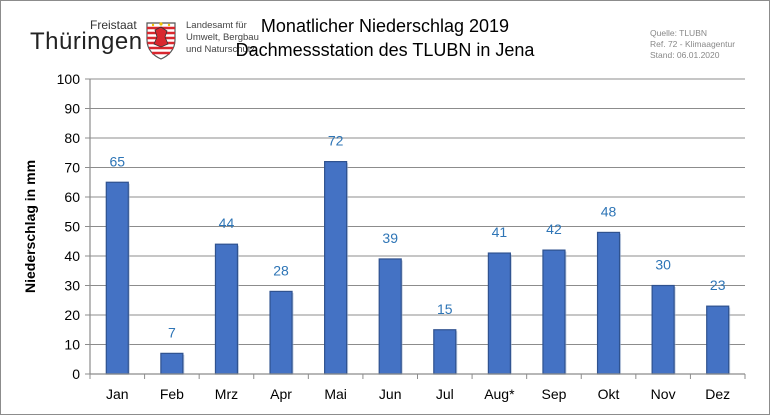  Describe the element at coordinates (499, 313) in the screenshot. I see `bar-Aug` at that location.